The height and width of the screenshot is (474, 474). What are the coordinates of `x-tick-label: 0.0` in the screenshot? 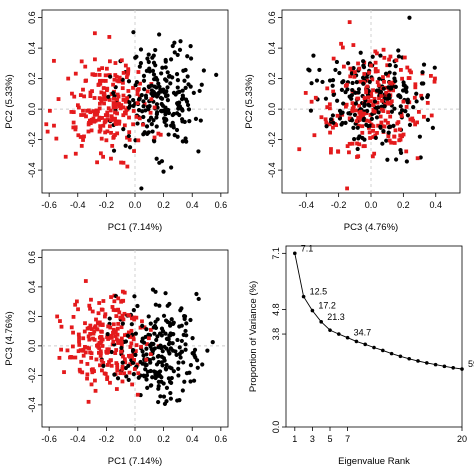 It's located at (135, 439).